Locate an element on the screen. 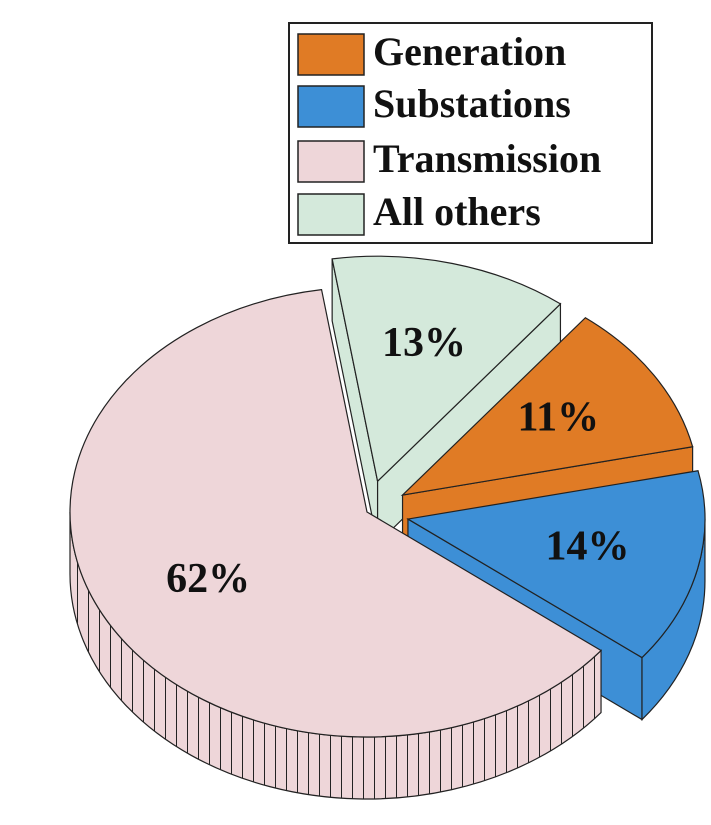 This screenshot has width=711, height=825. legend-label: Transmission is located at coordinates (487, 158).